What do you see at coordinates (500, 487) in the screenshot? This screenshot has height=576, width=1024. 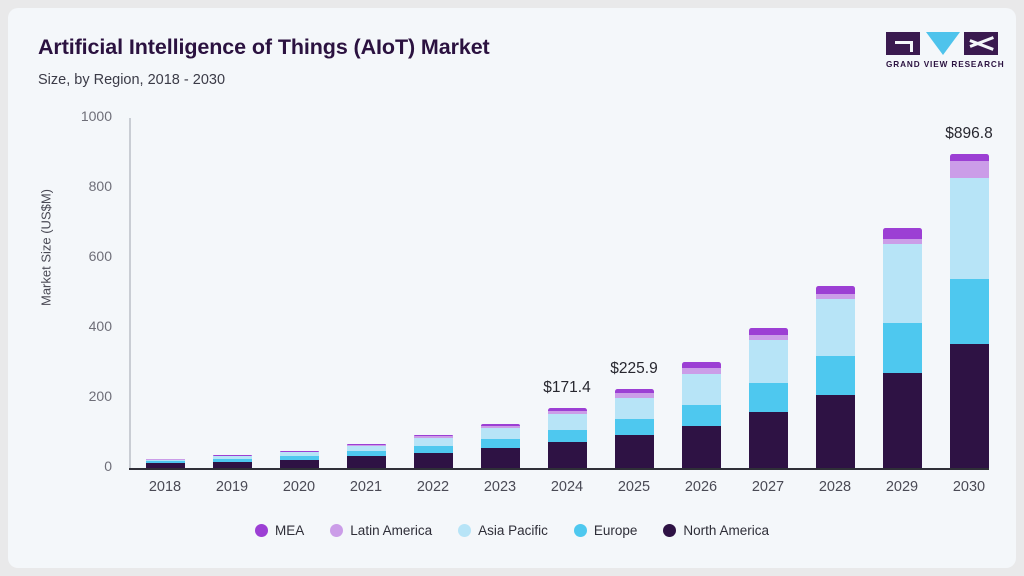 I see `x-axis-tick-label: 2023` at bounding box center [500, 487].